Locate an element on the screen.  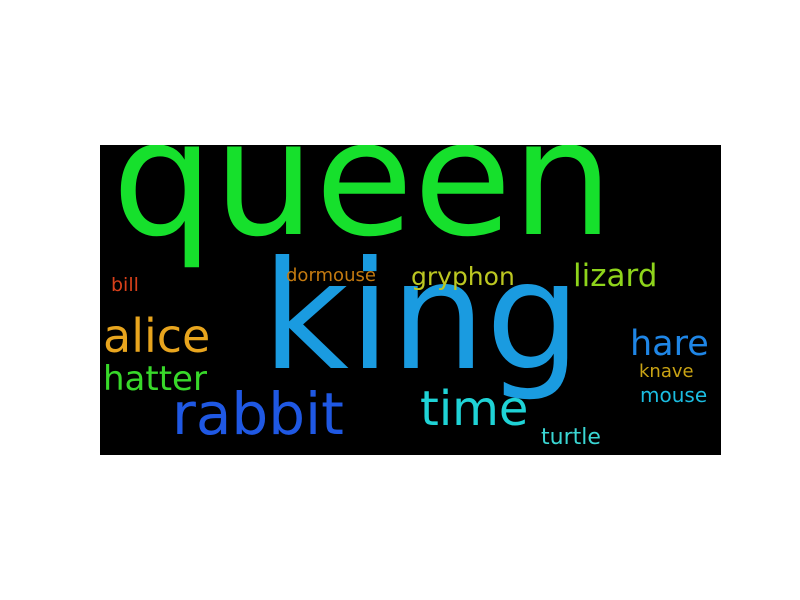
word-dormouse: dormouse is located at coordinates (331, 275).